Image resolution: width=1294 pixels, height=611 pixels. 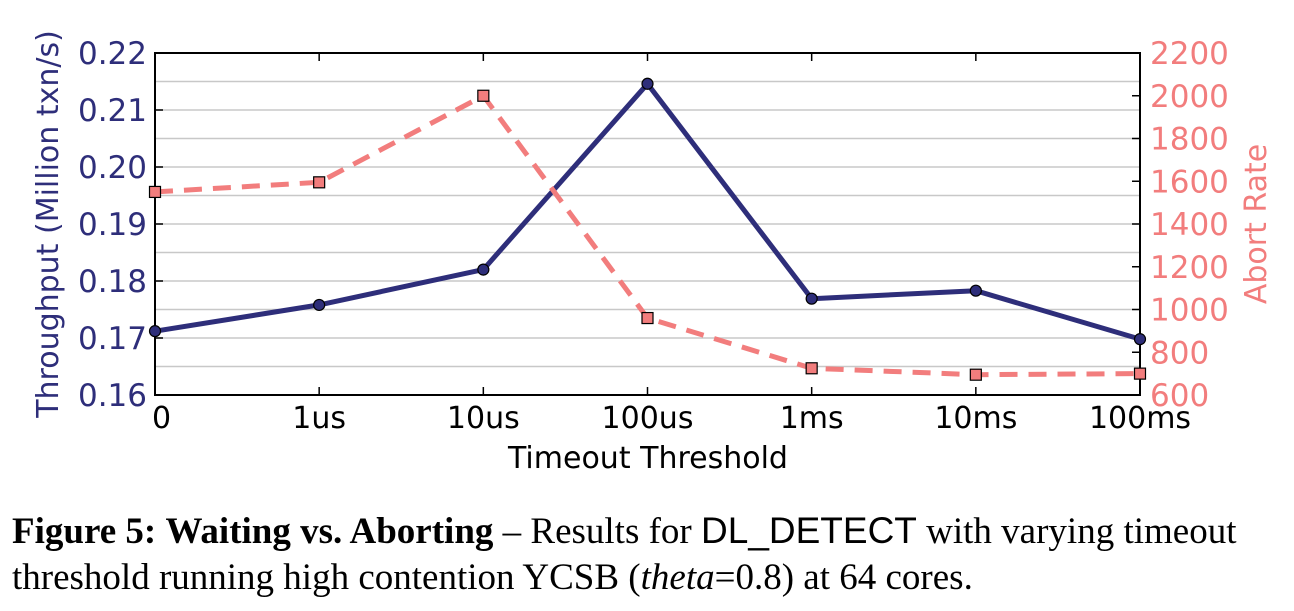 I want to click on x-axis-title: Timeout Threshold, so click(x=647, y=458).